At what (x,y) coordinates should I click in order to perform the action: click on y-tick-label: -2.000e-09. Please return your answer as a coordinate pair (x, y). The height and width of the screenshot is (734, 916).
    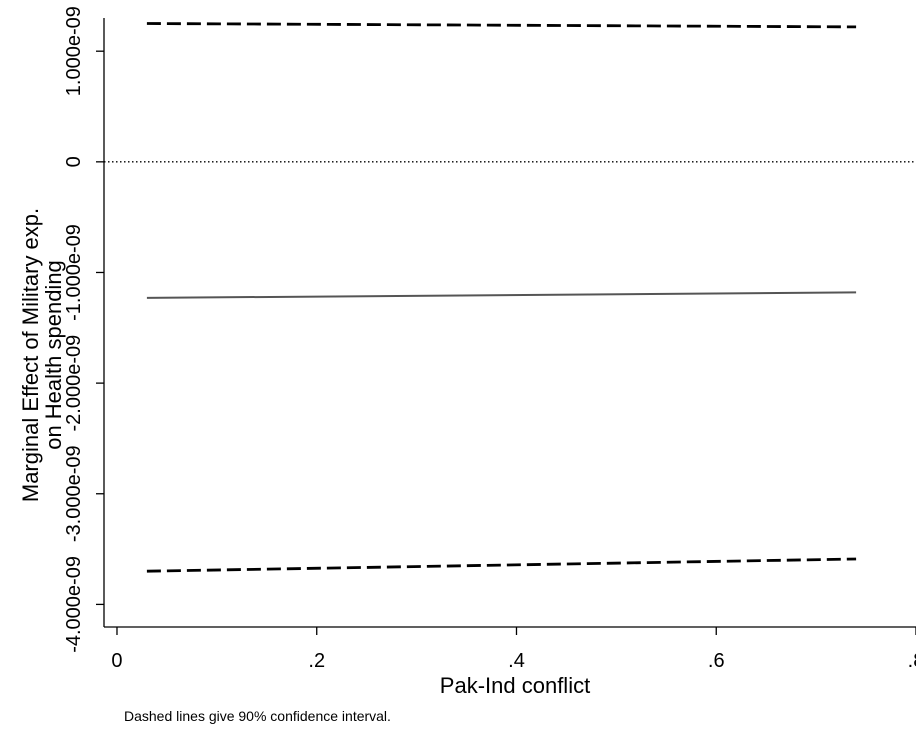
    Looking at the image, I should click on (74, 383).